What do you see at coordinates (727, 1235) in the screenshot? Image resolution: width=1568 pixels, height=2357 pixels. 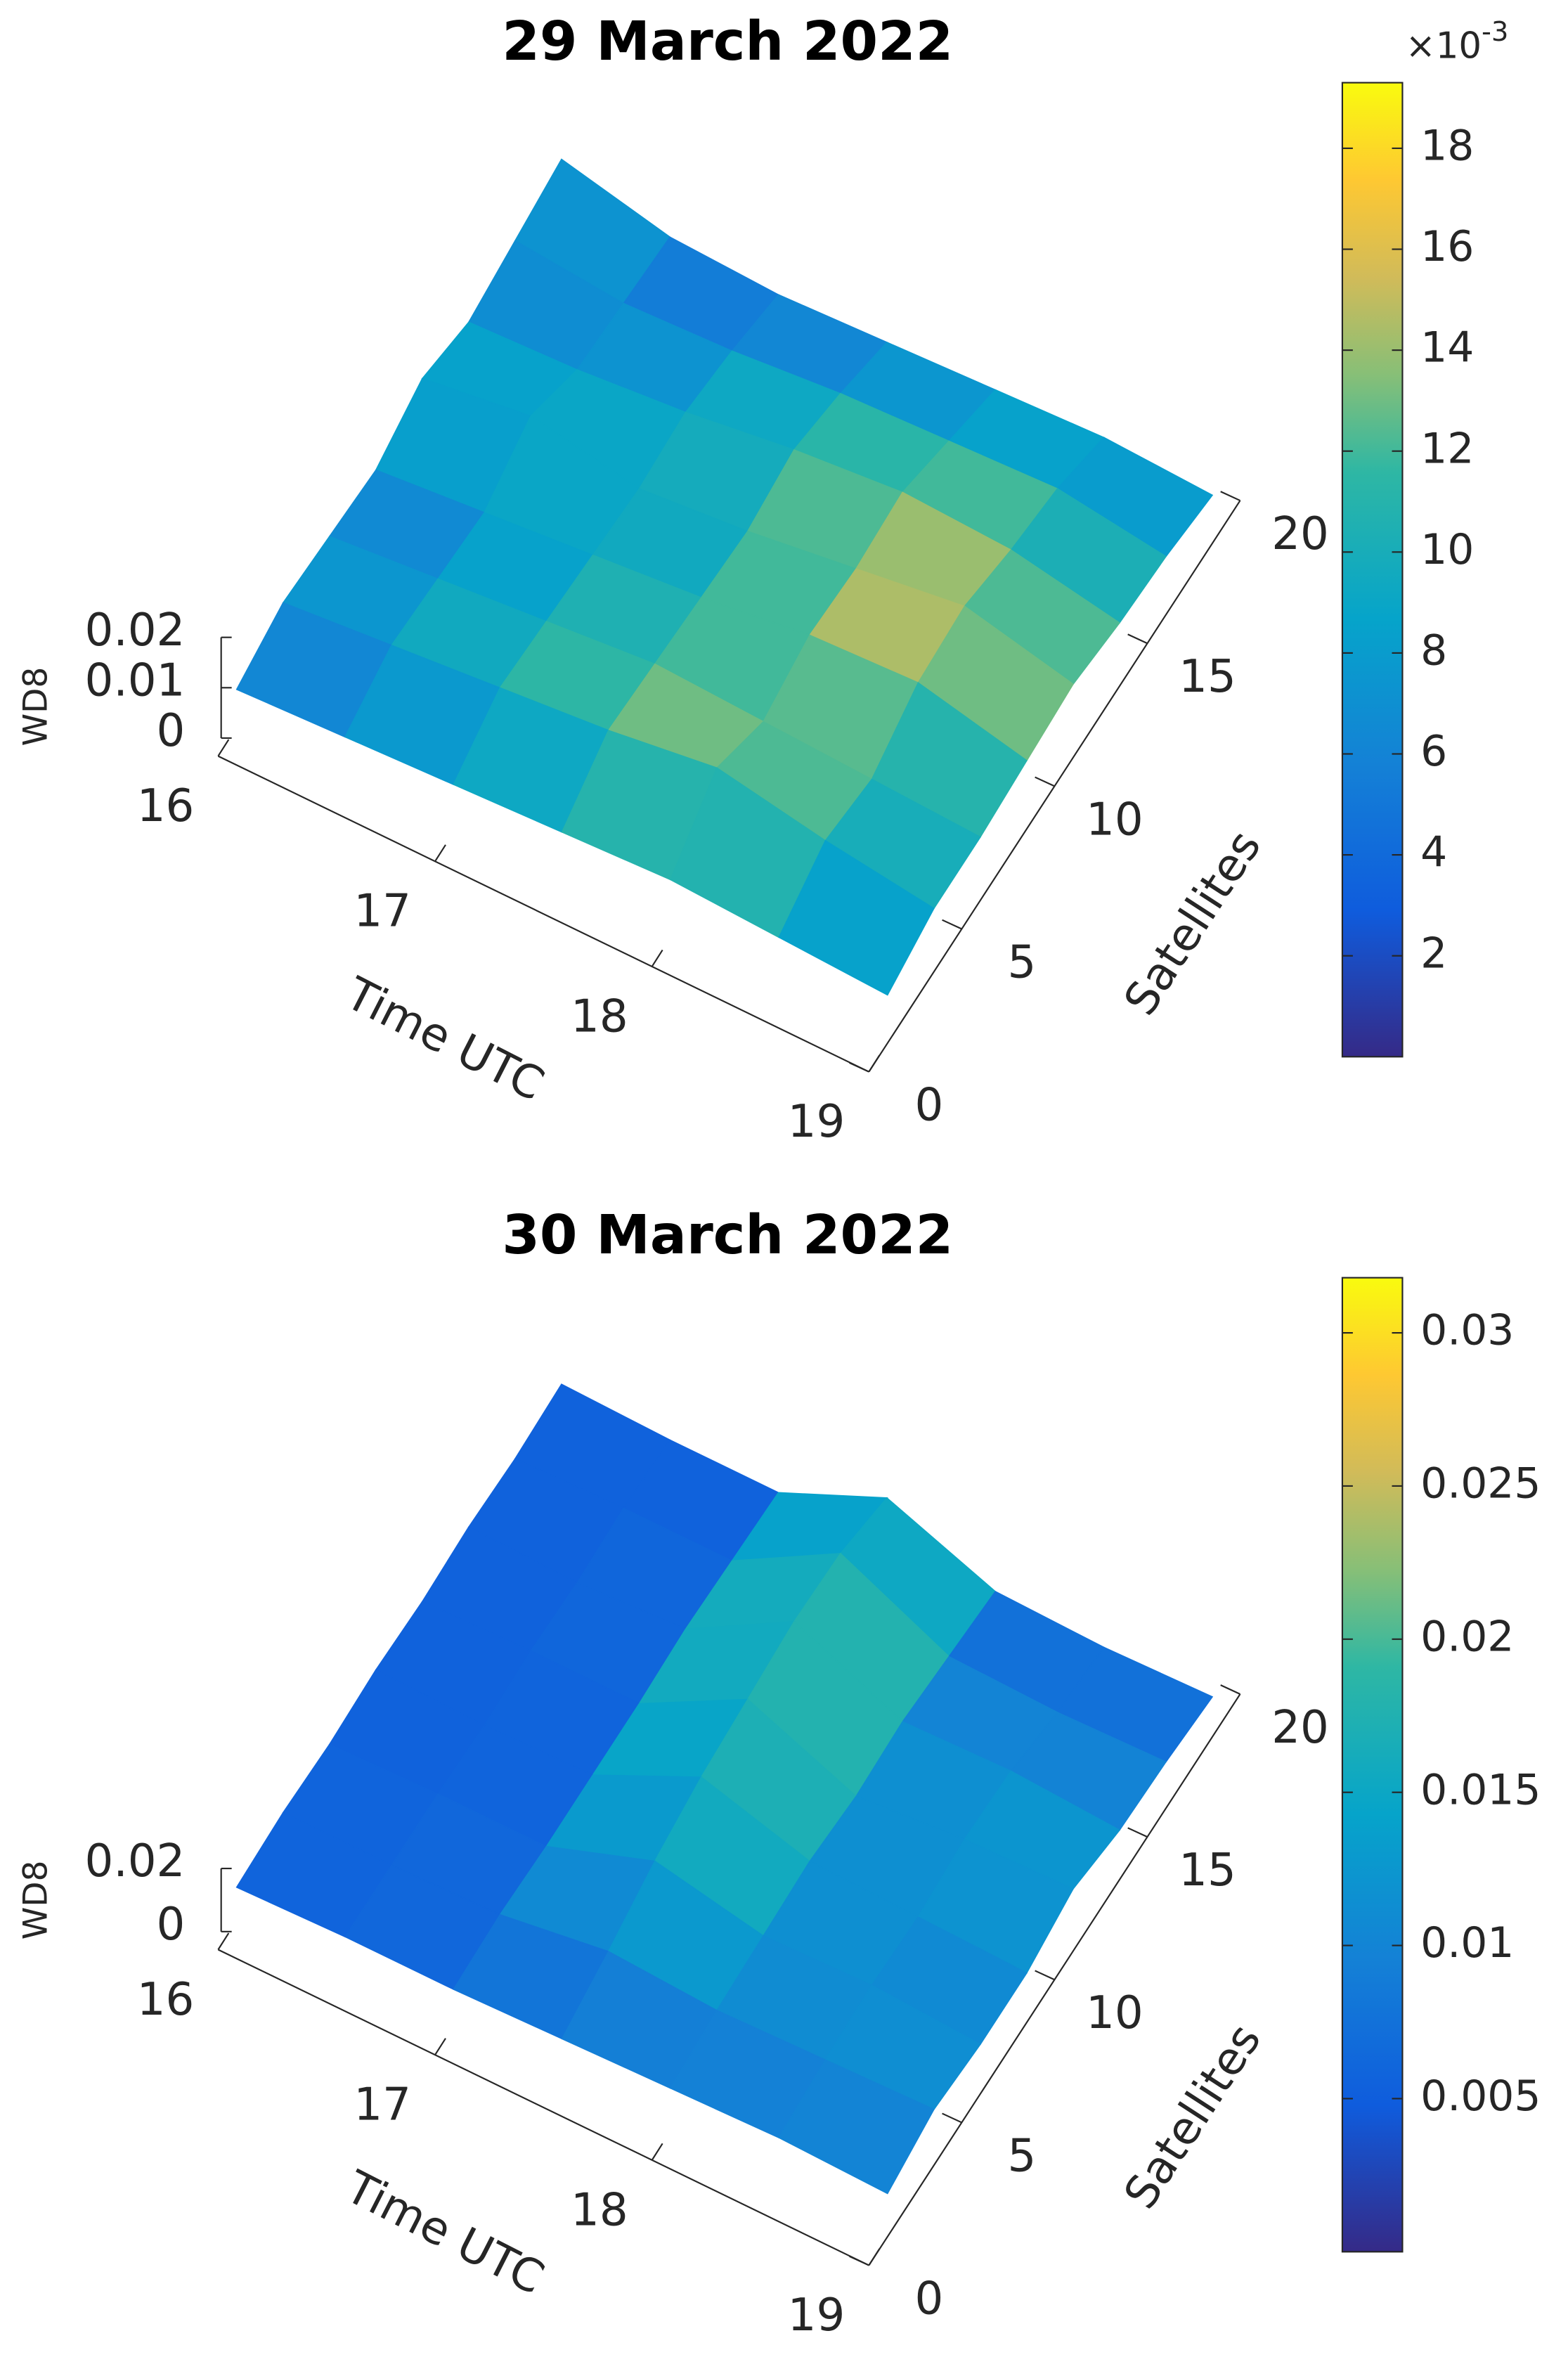 I see `chart-title: 30 March 2022` at bounding box center [727, 1235].